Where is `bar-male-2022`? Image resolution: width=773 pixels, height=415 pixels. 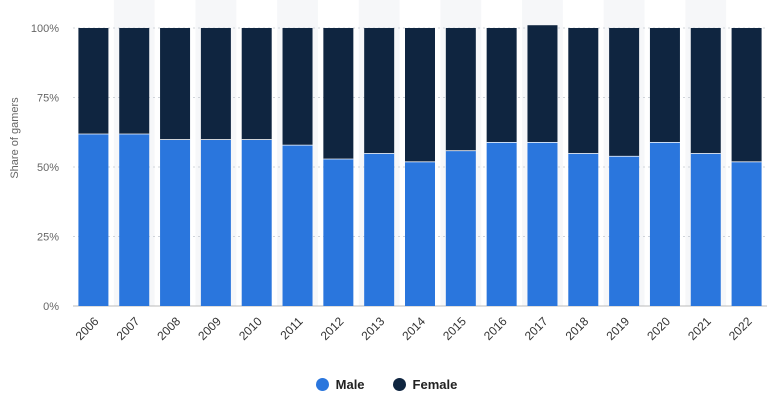 bar-male-2022 is located at coordinates (746, 233).